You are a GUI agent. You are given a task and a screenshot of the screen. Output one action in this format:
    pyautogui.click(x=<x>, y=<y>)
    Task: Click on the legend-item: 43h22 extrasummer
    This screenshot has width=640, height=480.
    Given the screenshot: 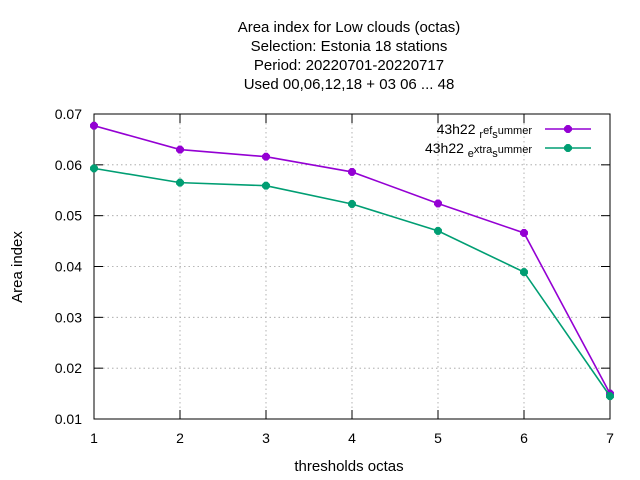 What is the action you would take?
    pyautogui.click(x=508, y=150)
    